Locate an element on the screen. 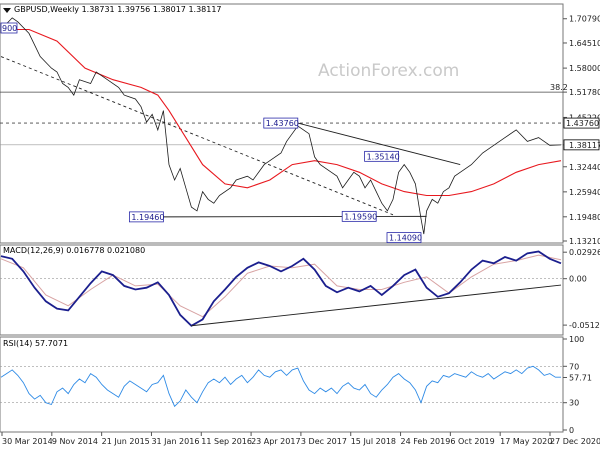 Image resolution: width=600 pixels, height=450 pixels. y-tick-label: 1.19480 is located at coordinates (584, 217).